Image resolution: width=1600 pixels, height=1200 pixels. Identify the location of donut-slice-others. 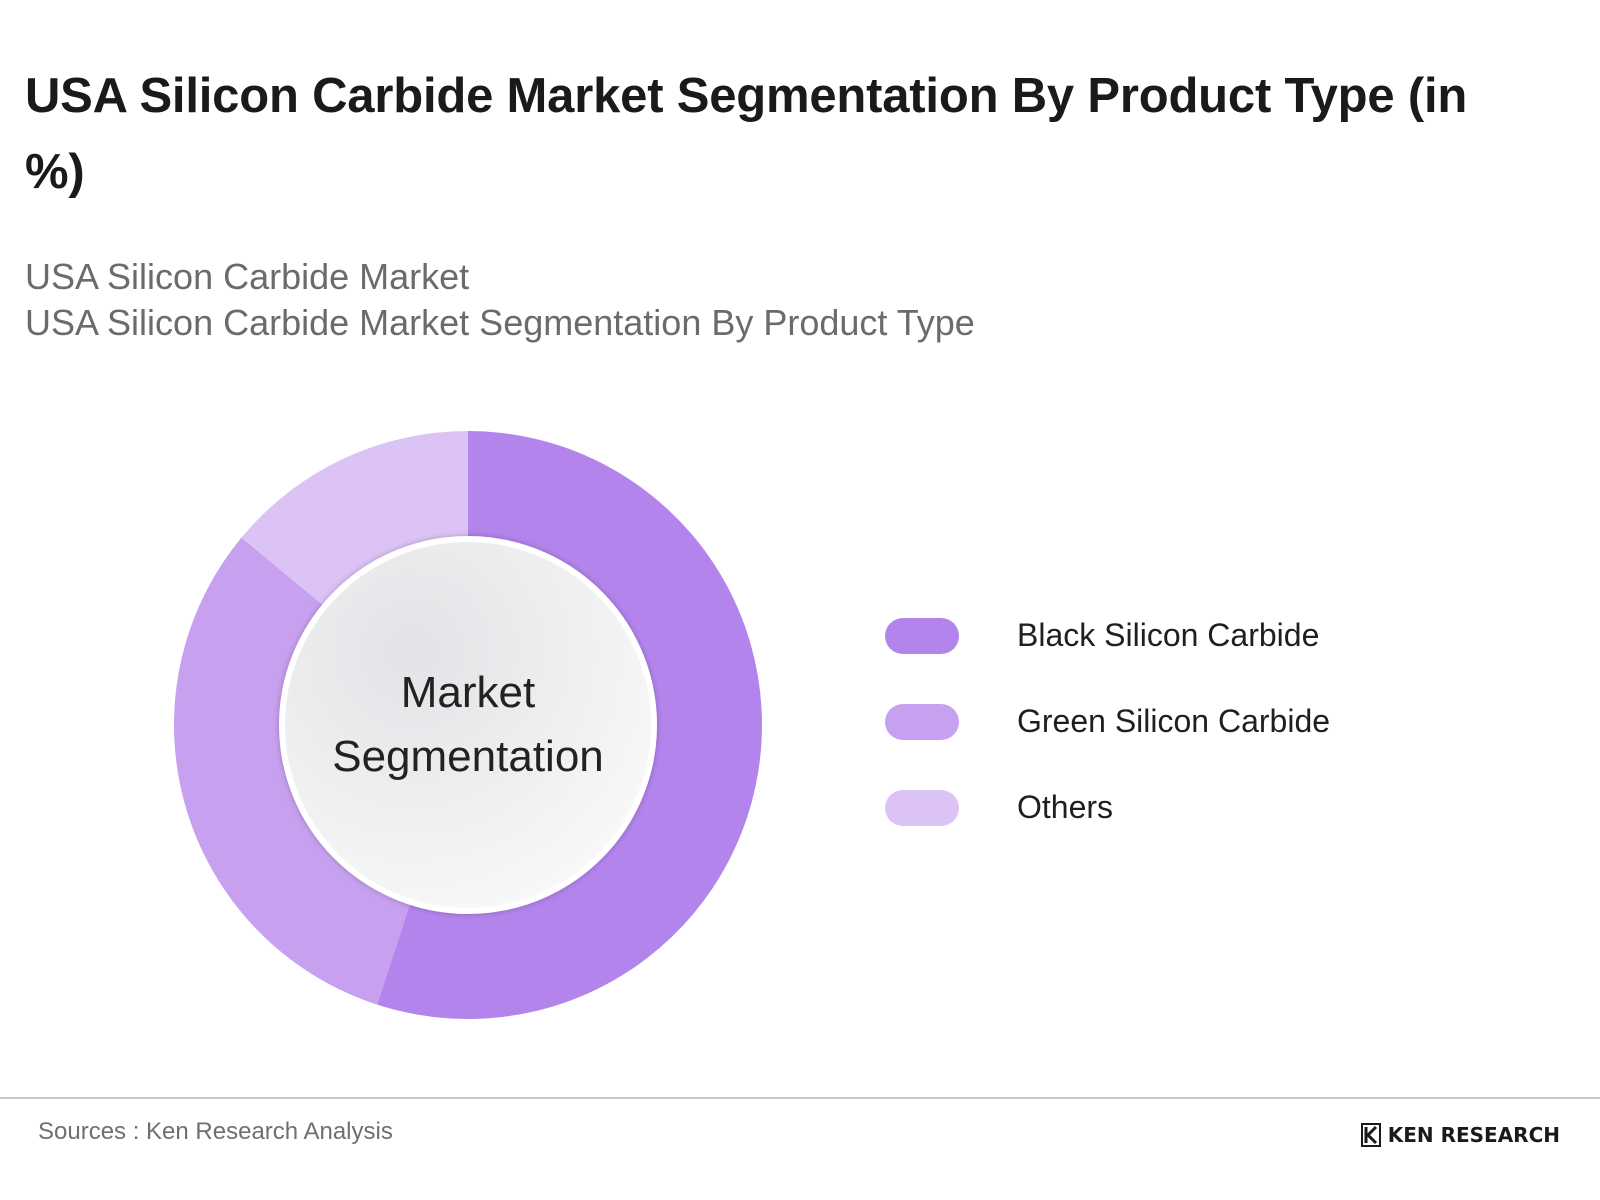
(354, 519).